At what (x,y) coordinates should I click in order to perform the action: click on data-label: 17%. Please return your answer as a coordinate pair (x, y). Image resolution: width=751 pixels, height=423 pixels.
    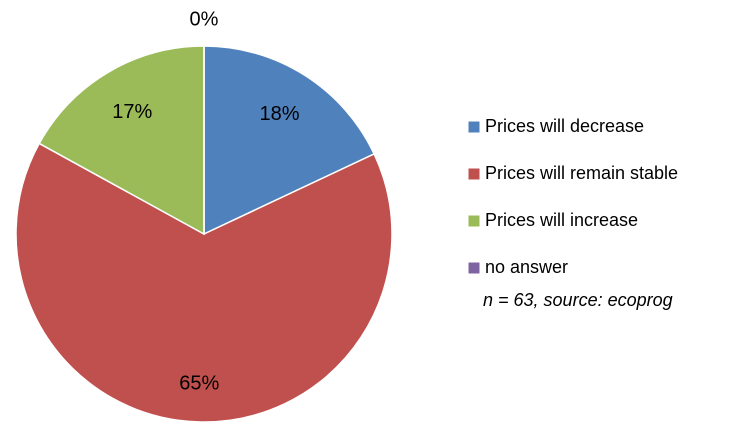
    Looking at the image, I should click on (132, 112).